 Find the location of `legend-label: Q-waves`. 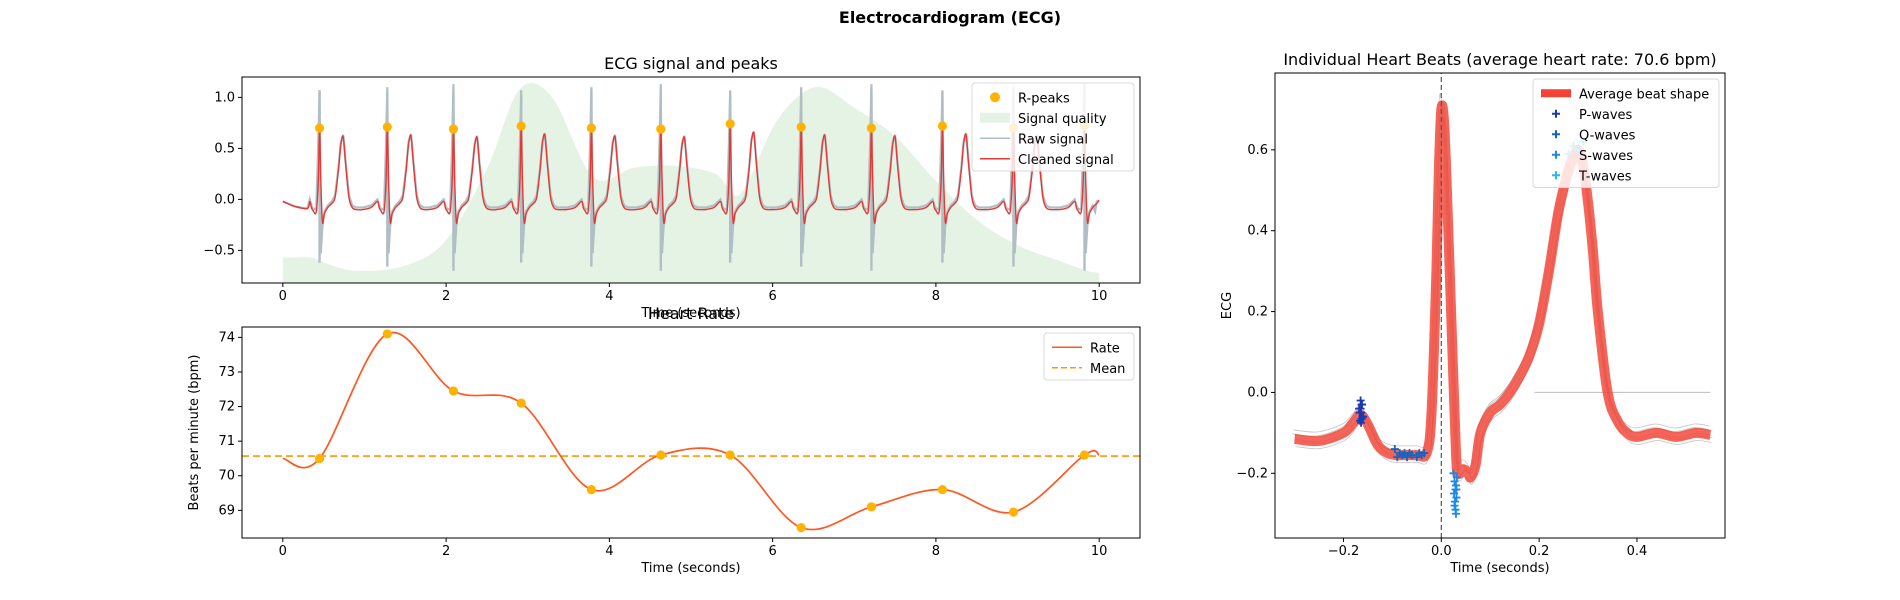

legend-label: Q-waves is located at coordinates (1607, 135).